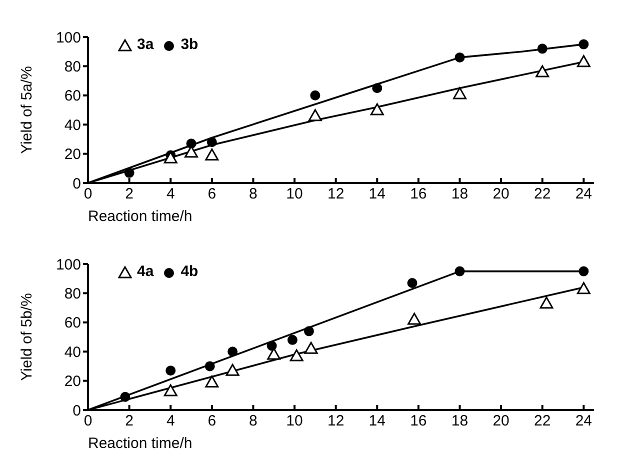 Image resolution: width=619 pixels, height=475 pixels. I want to click on y-axis-title: Yield of 5a/%, so click(27, 110).